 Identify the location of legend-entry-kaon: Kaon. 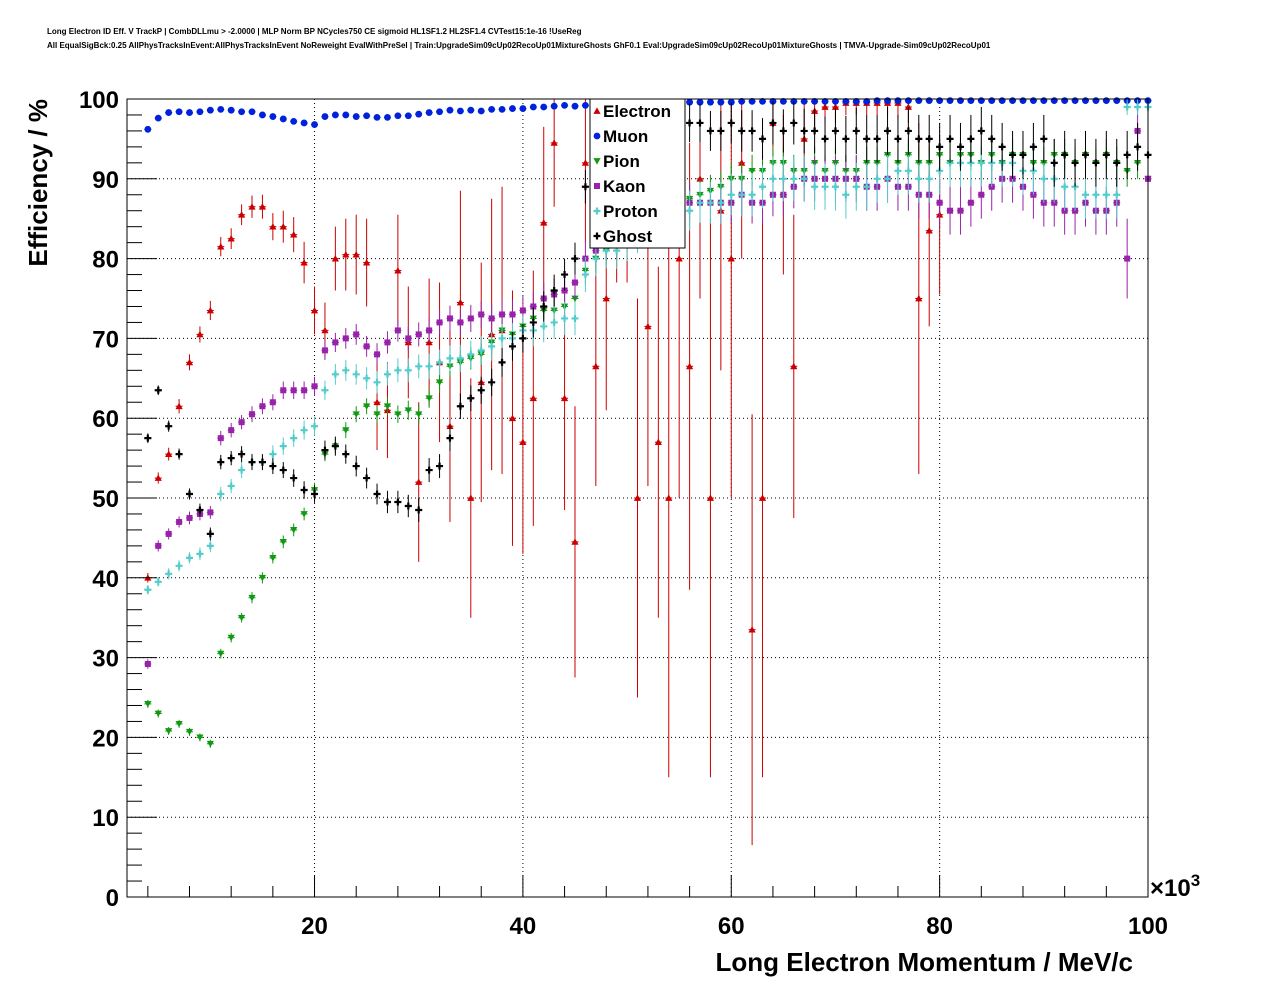
(620, 186).